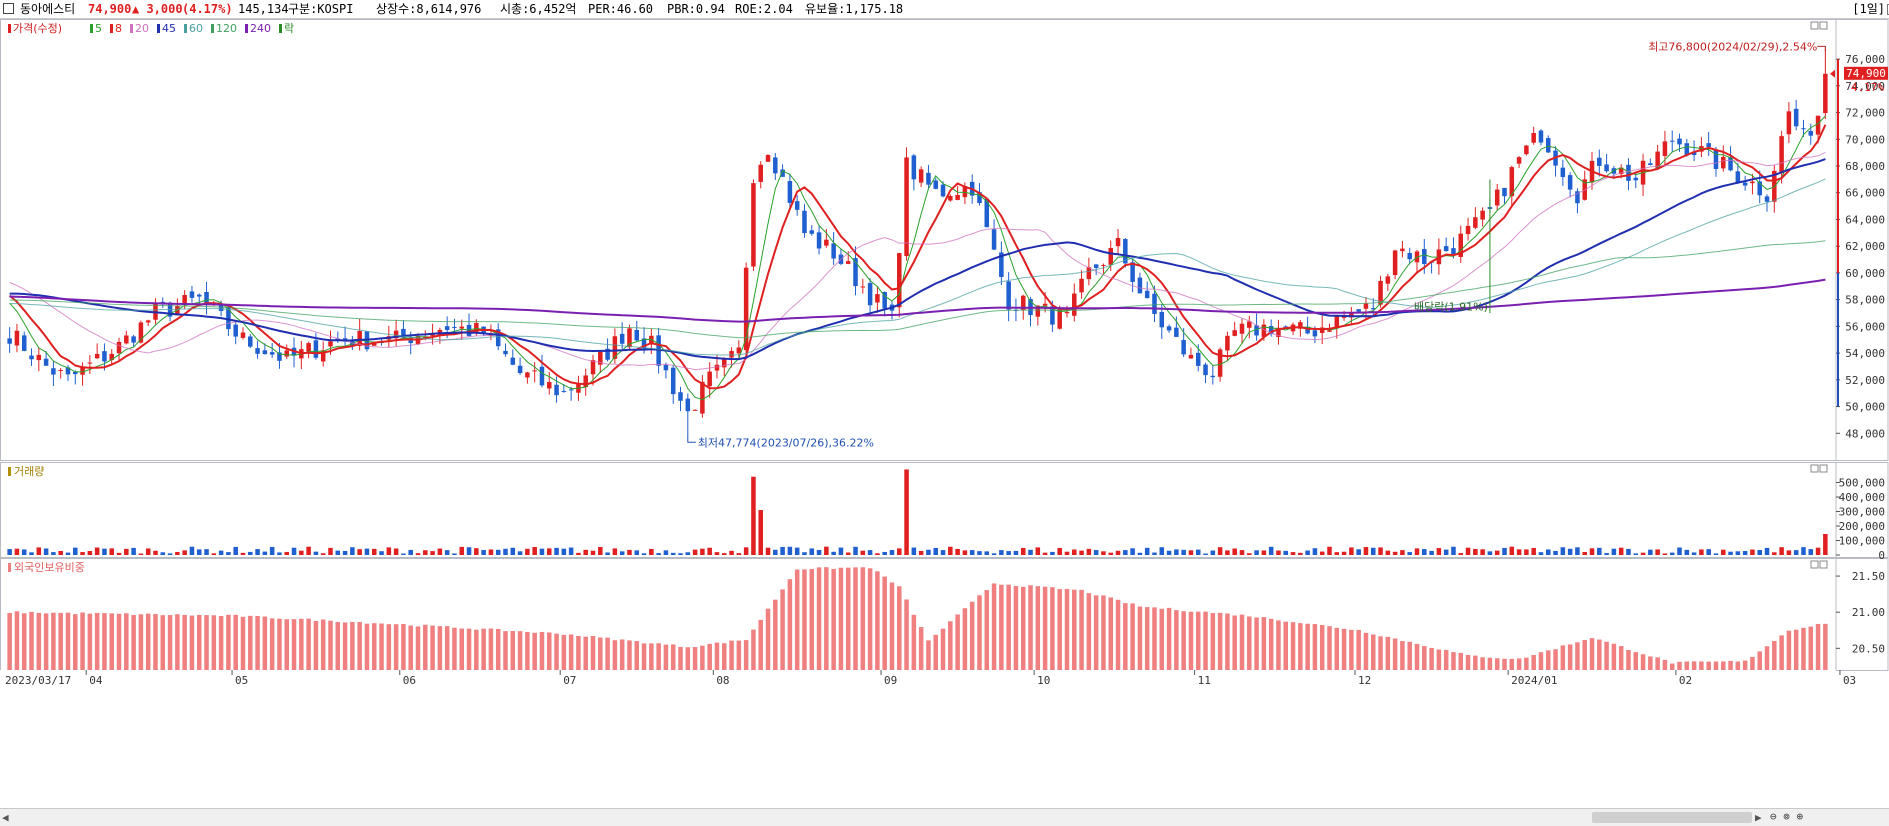 This screenshot has height=826, width=1889. What do you see at coordinates (5, 817) in the screenshot?
I see `scroll-left-icon: ◀` at bounding box center [5, 817].